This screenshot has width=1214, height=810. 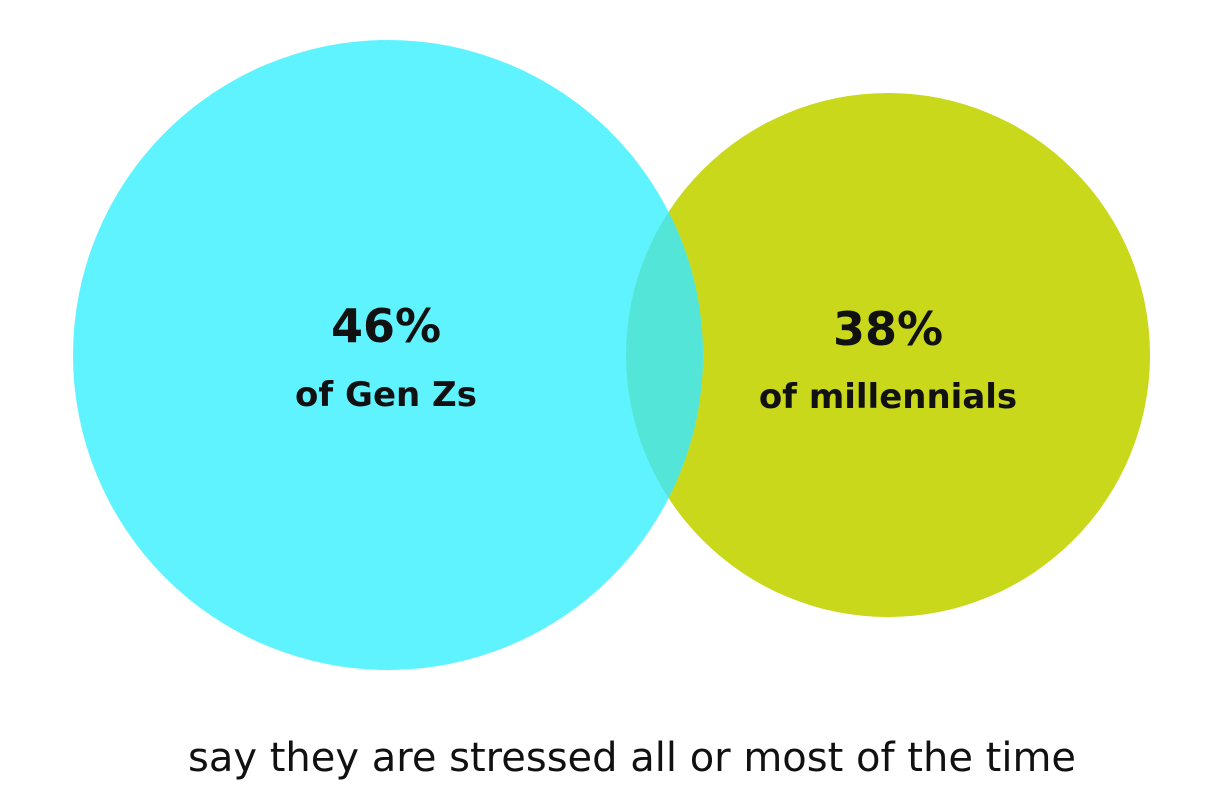 What do you see at coordinates (888, 329) in the screenshot?
I see `millennials-percent: 38%` at bounding box center [888, 329].